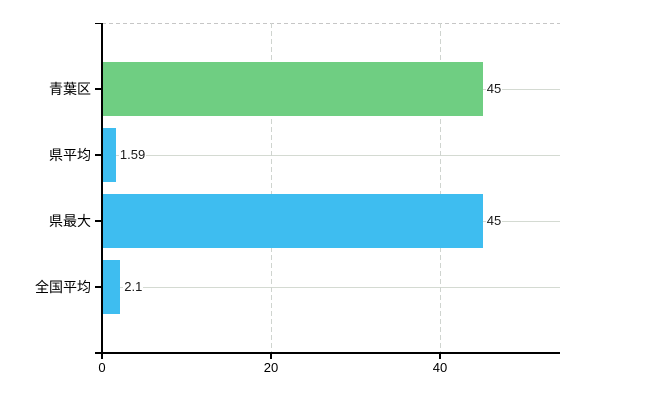 This screenshot has width=650, height=400. What do you see at coordinates (331, 23) in the screenshot?
I see `plot-top-border` at bounding box center [331, 23].